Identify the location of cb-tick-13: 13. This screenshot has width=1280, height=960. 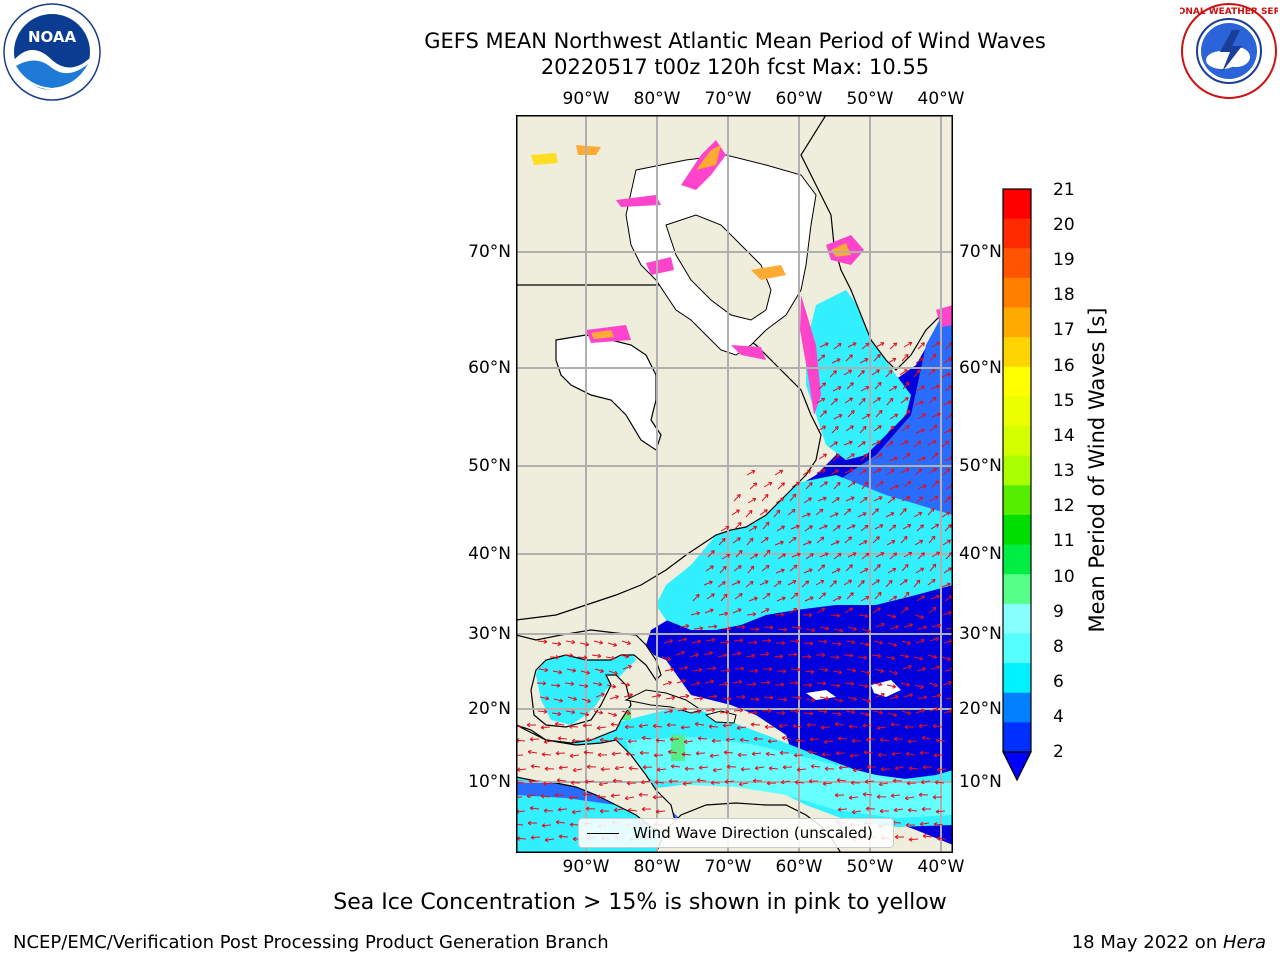
(1064, 471).